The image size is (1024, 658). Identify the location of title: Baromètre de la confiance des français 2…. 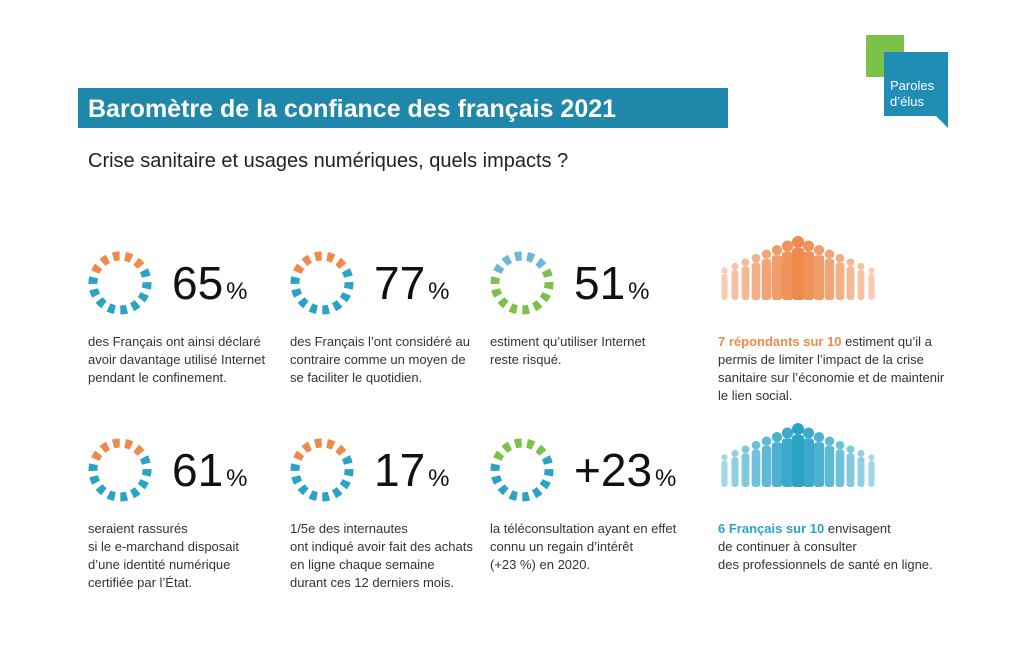
(352, 109).